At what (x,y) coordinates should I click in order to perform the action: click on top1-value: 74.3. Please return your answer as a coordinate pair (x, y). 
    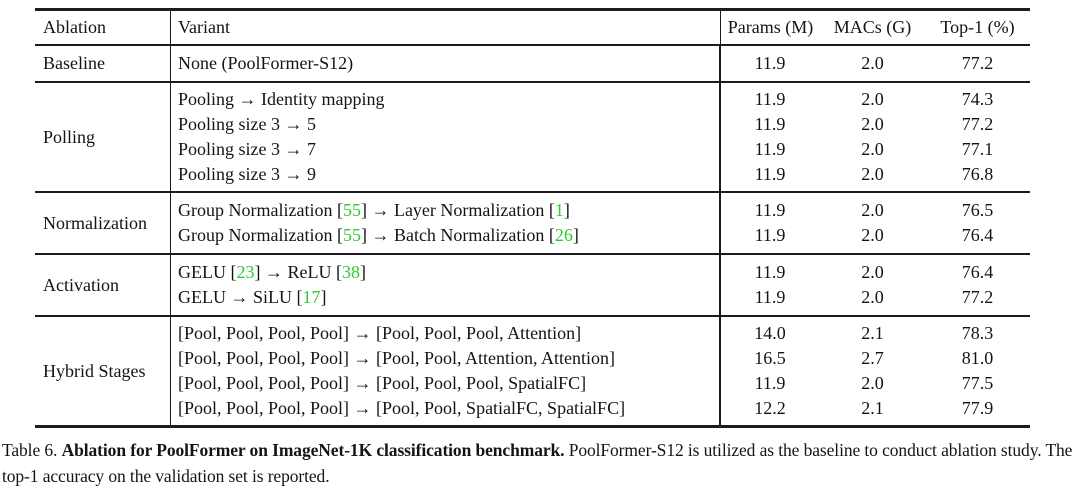
    Looking at the image, I should click on (977, 99).